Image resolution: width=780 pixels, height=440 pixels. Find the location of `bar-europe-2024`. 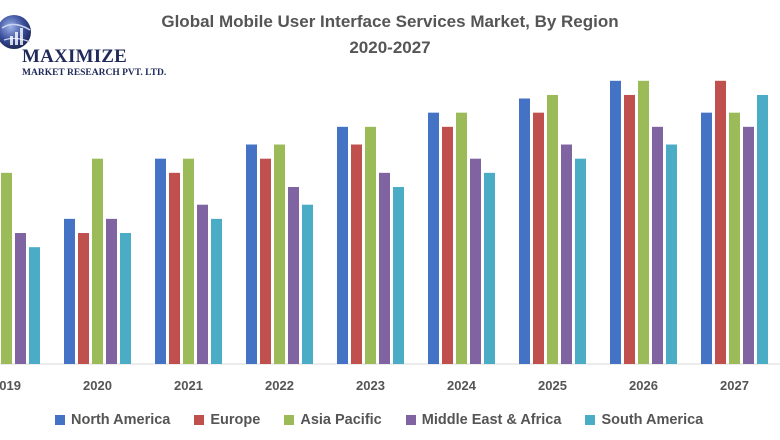

bar-europe-2024 is located at coordinates (447, 245).